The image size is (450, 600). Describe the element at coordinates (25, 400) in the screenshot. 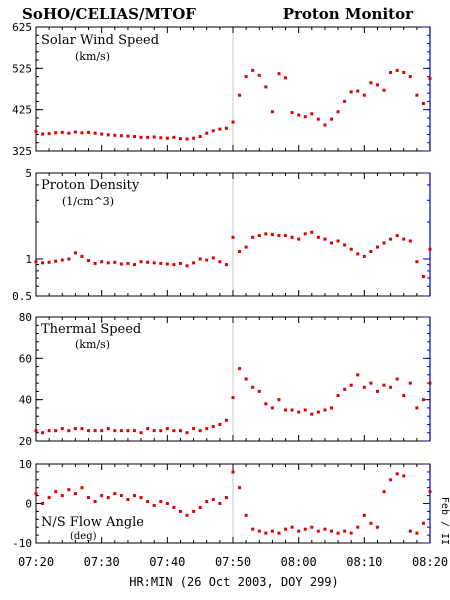

I see `y-tick-label: 40` at that location.